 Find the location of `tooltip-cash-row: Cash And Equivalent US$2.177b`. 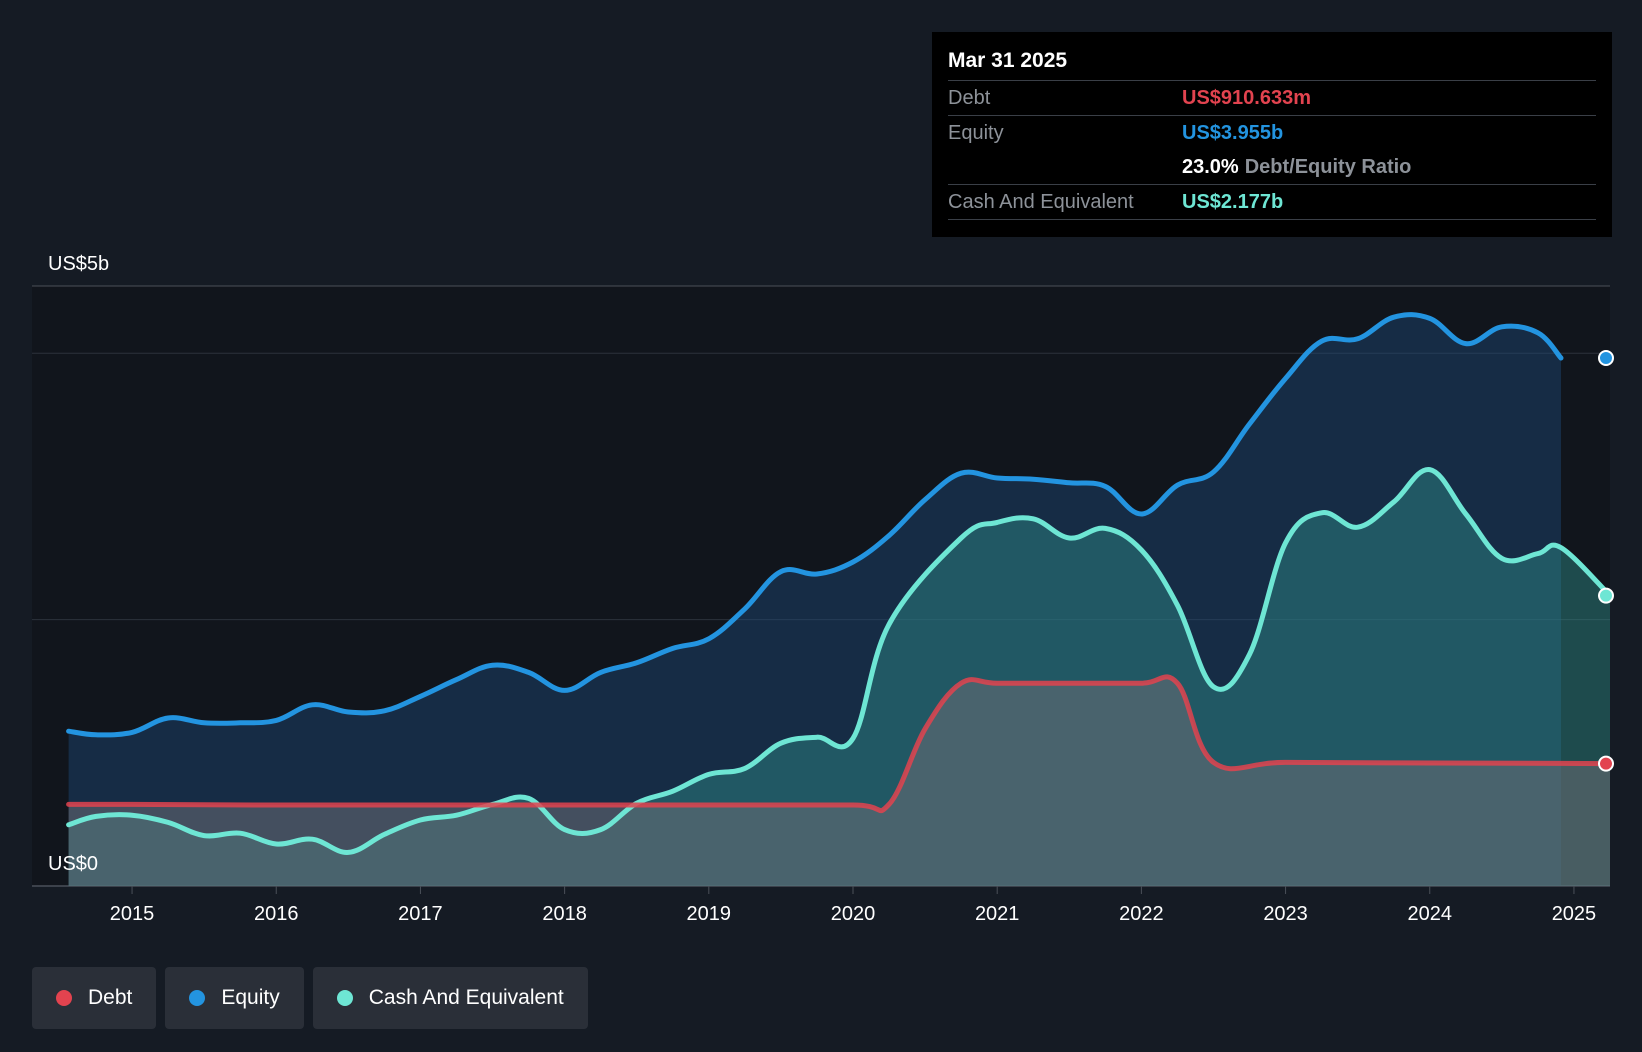

tooltip-cash-row: Cash And Equivalent US$2.177b is located at coordinates (1272, 202).